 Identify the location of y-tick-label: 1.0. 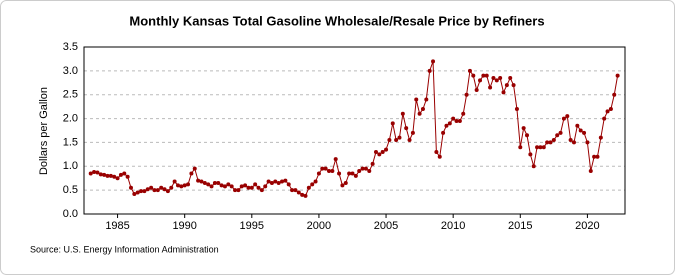
(70, 166).